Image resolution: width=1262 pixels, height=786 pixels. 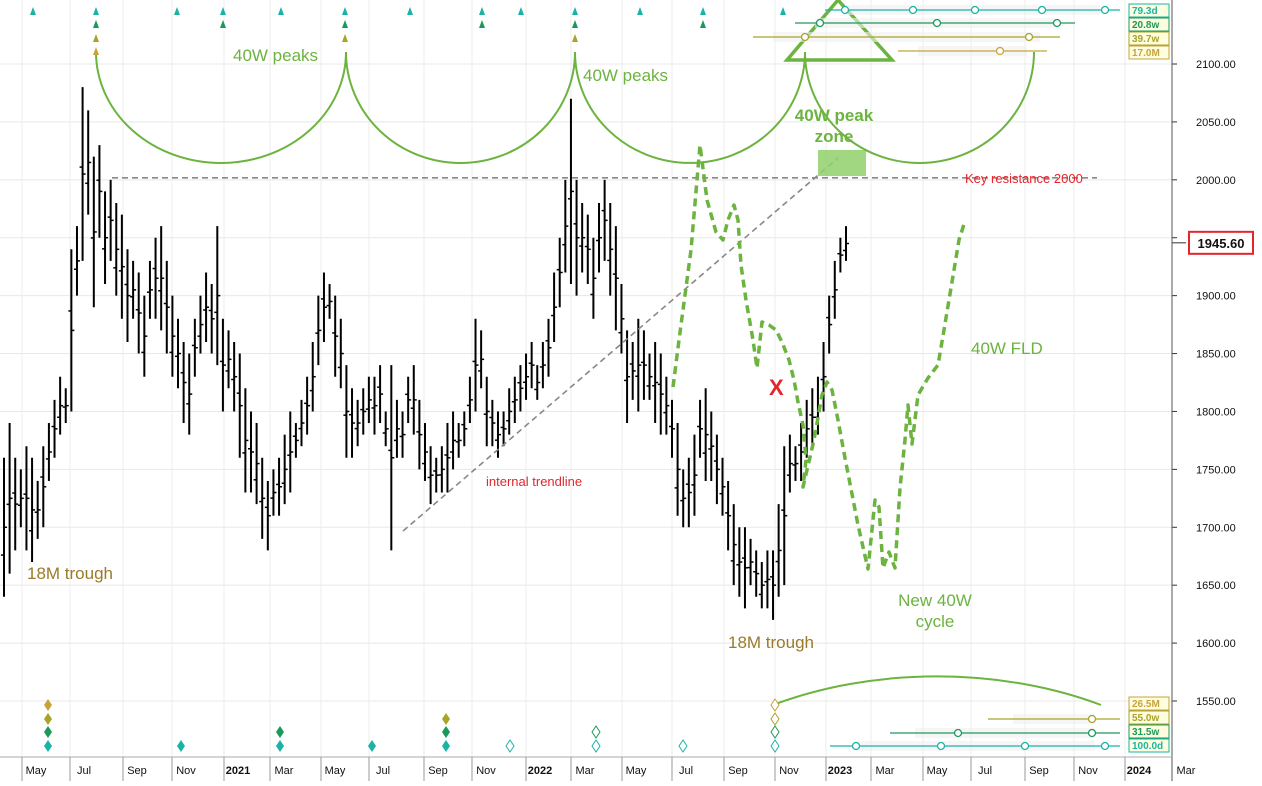 I want to click on cycle-length-label: 79.3d, so click(x=1145, y=11).